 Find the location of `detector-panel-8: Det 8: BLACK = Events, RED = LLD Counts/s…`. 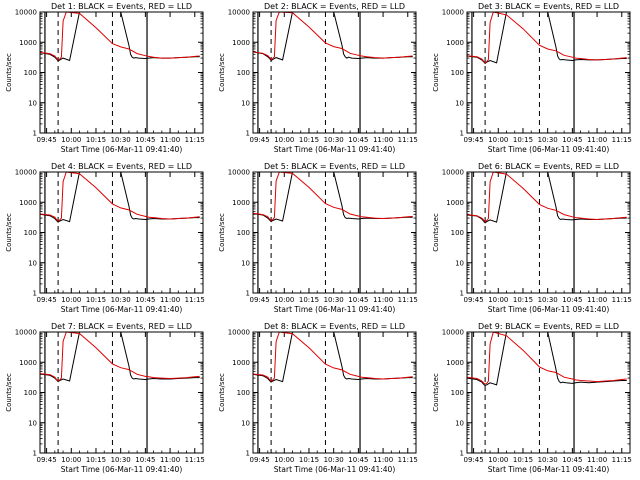

detector-panel-8: Det 8: BLACK = Events, RED = LLD Counts/s… is located at coordinates (318, 398).